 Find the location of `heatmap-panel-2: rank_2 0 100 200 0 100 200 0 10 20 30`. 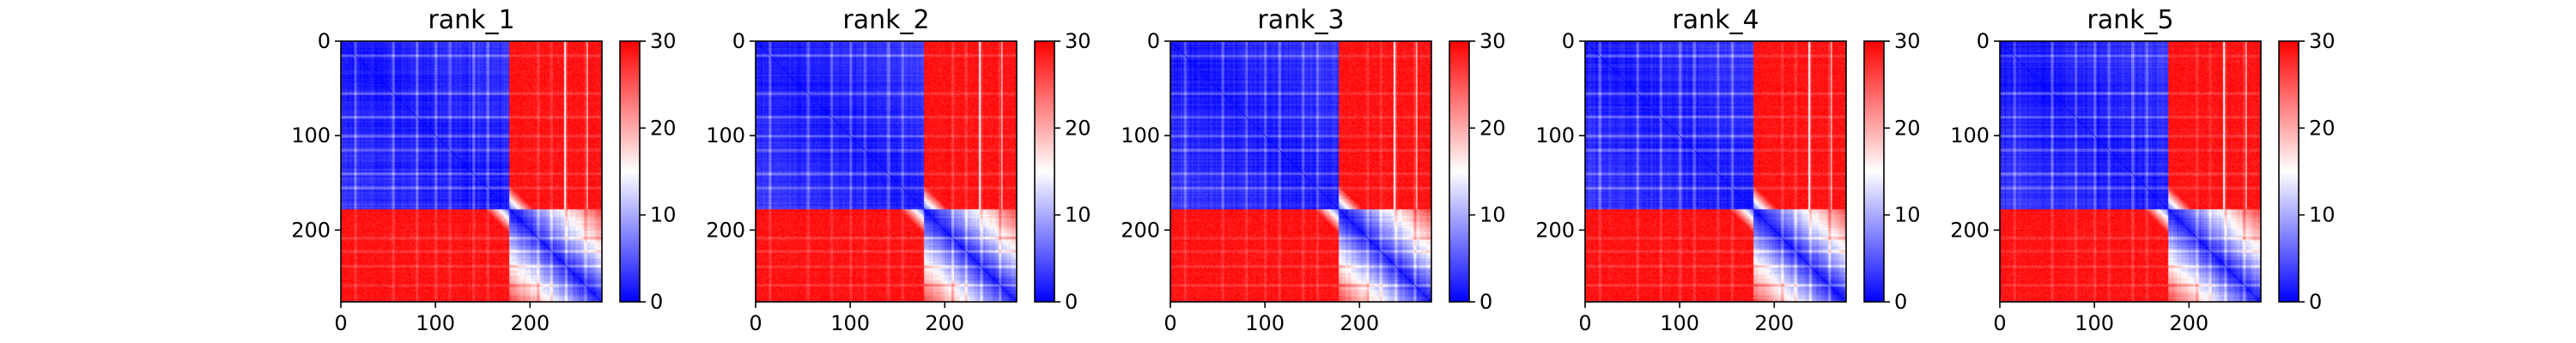

heatmap-panel-2: rank_2 0 100 200 0 100 200 0 10 20 30 is located at coordinates (899, 170).